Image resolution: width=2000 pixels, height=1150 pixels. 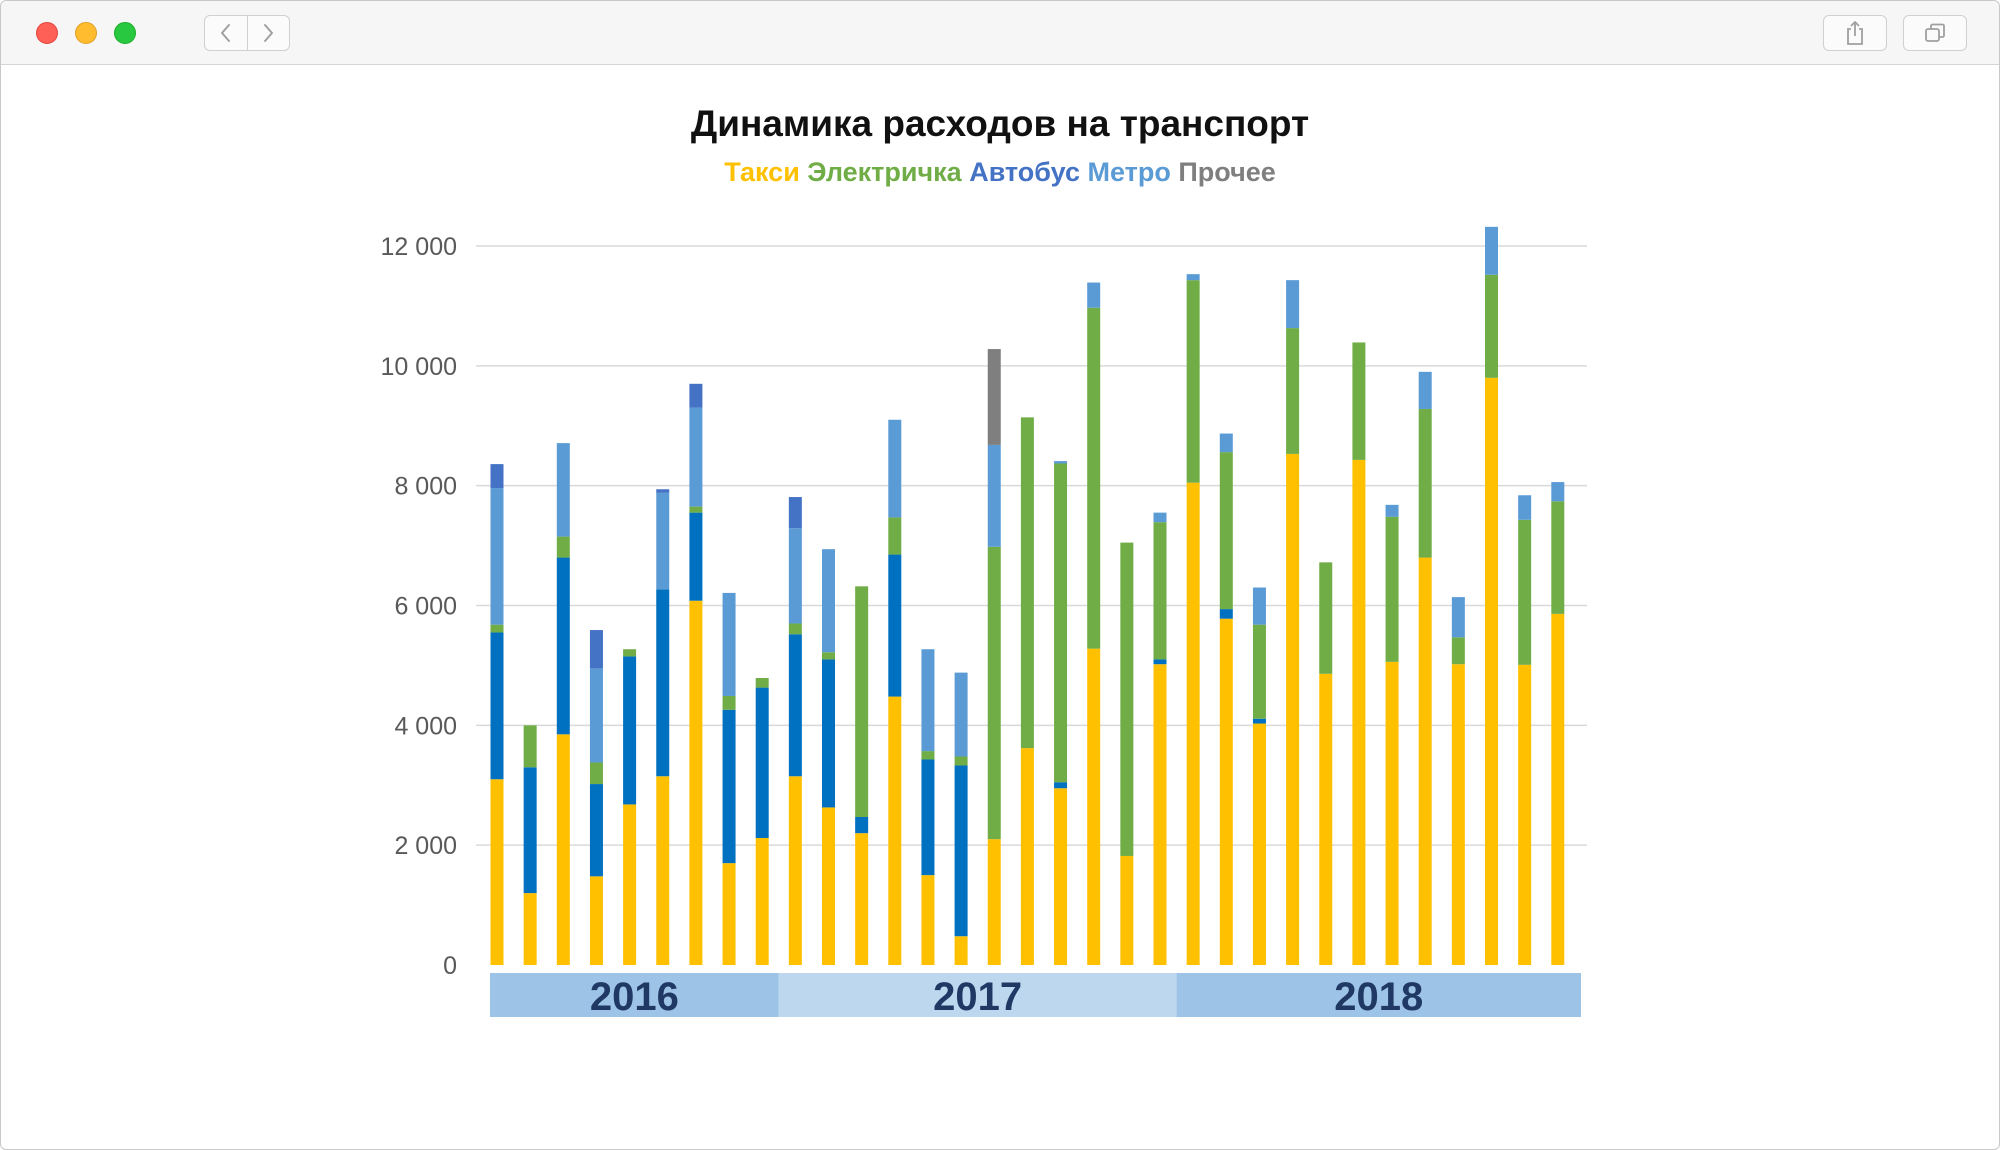 I want to click on legend-item: Метро, so click(x=1125, y=172).